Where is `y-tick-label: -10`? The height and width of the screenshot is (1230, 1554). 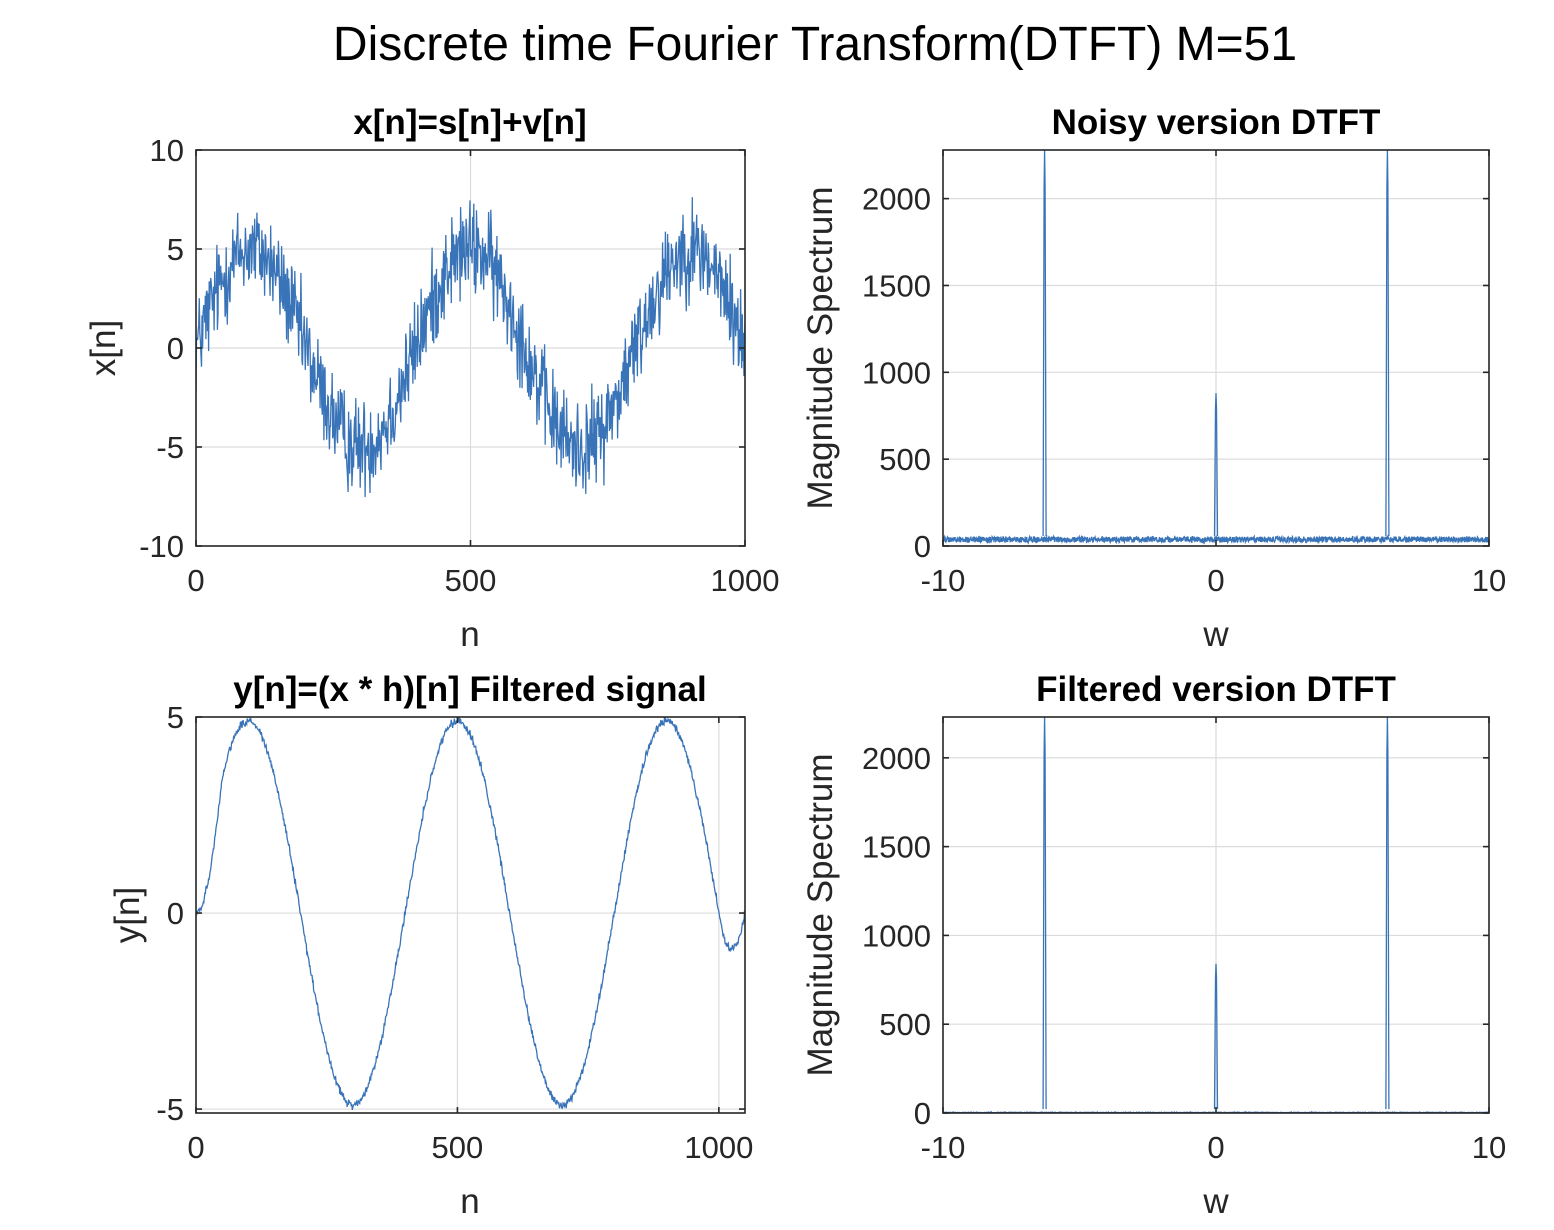
y-tick-label: -10 is located at coordinates (161, 546).